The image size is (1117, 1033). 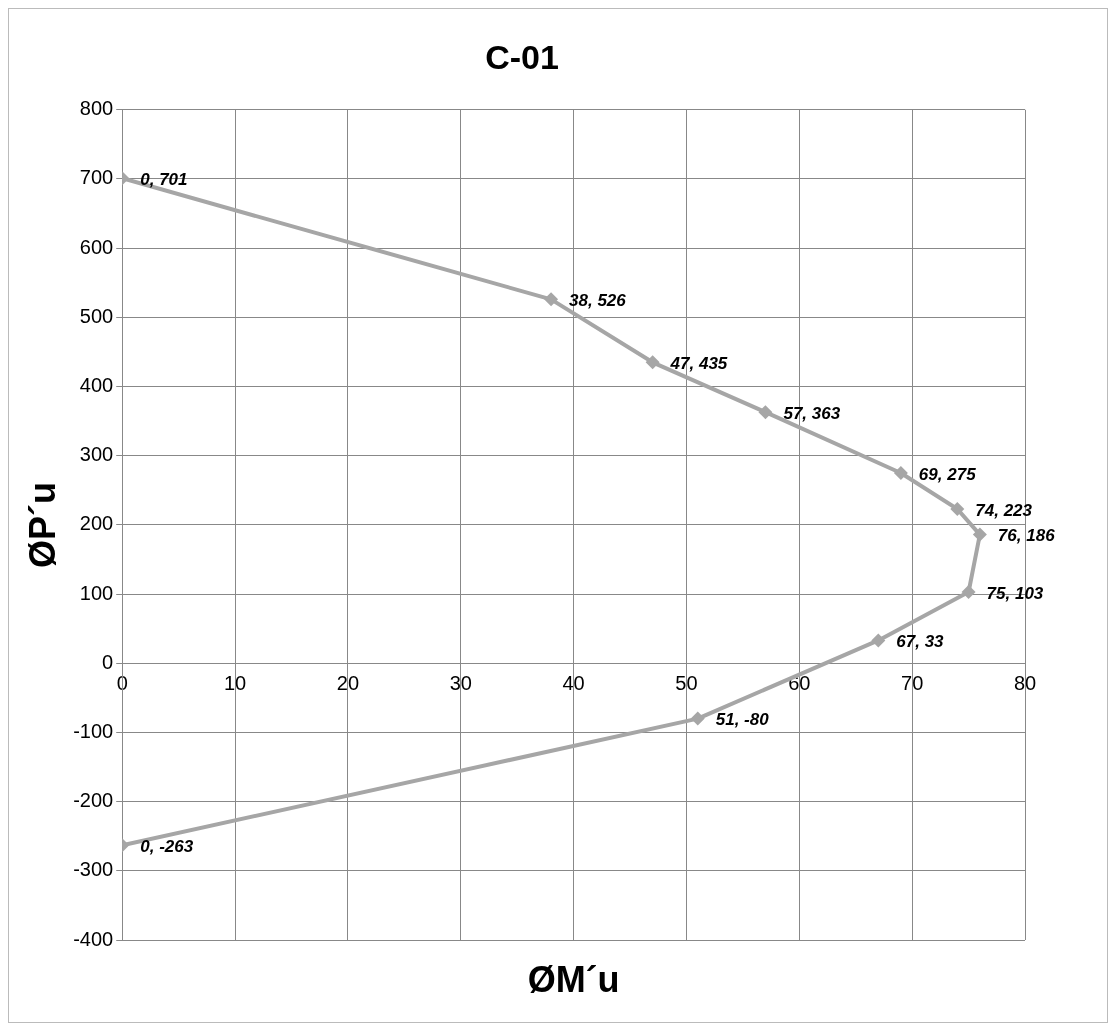 I want to click on y-tick-label: -100, so click(x=93, y=730).